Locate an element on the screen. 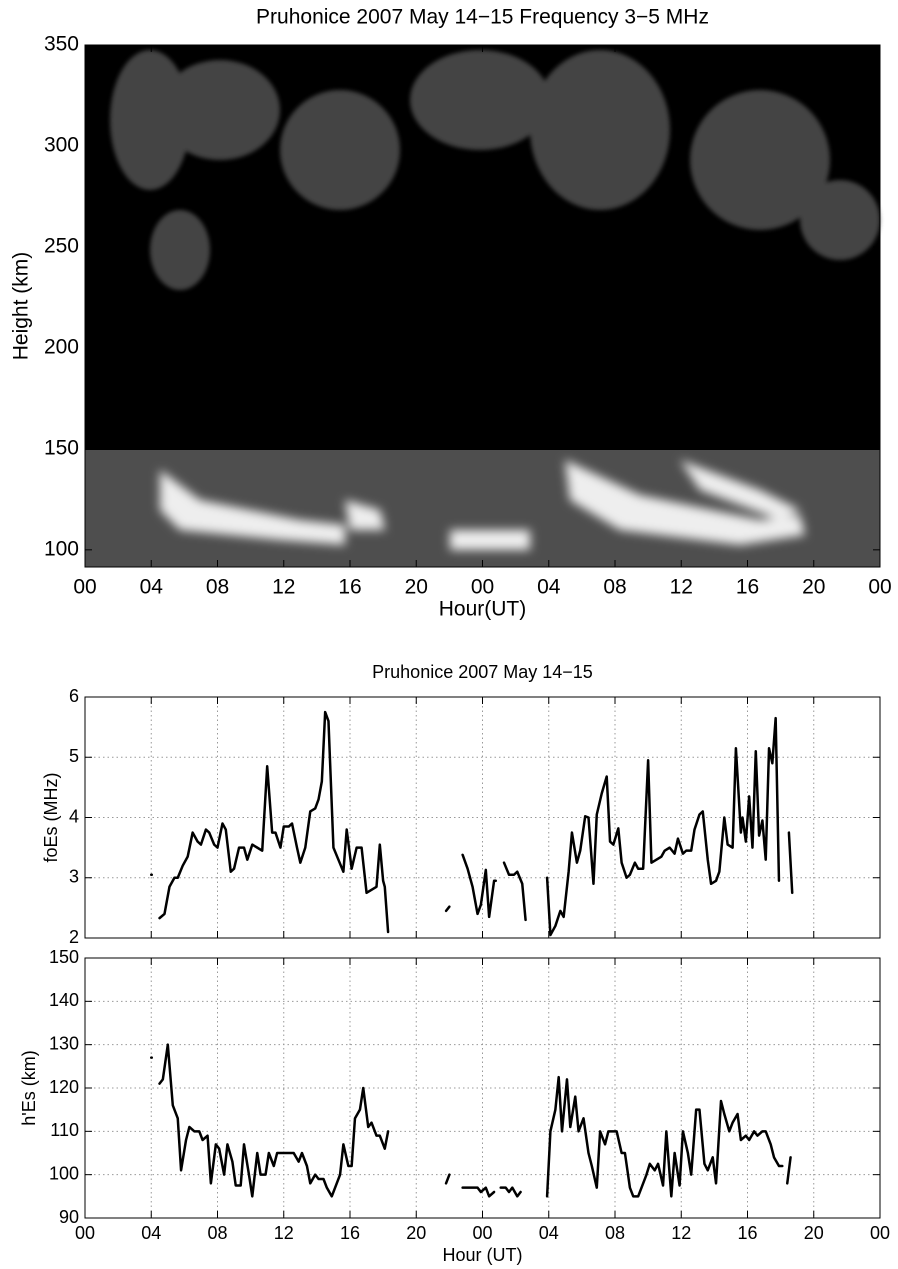 This screenshot has height=1269, width=898. y-tick-label: 3 is located at coordinates (74, 877).